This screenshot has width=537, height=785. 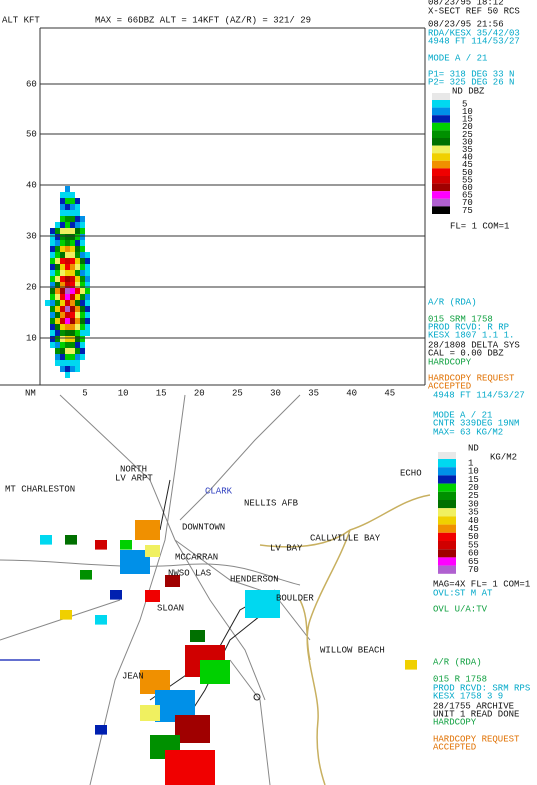 What do you see at coordinates (450, 362) in the screenshot?
I see `status-line: HARDCOPY` at bounding box center [450, 362].